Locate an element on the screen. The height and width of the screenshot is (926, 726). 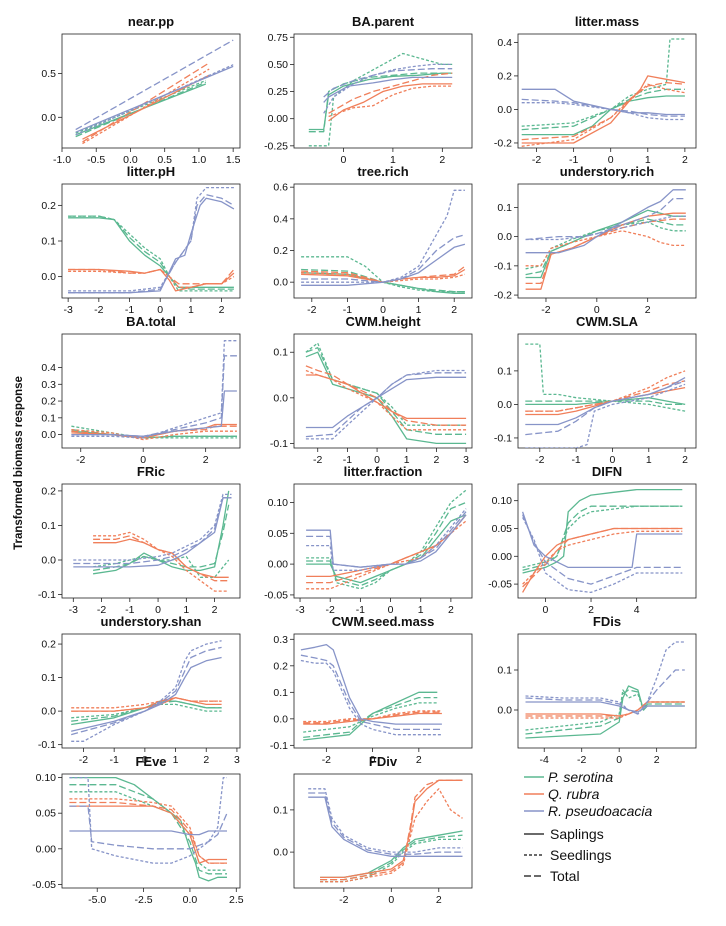
panel-title: near.pp is located at coordinates (151, 21).